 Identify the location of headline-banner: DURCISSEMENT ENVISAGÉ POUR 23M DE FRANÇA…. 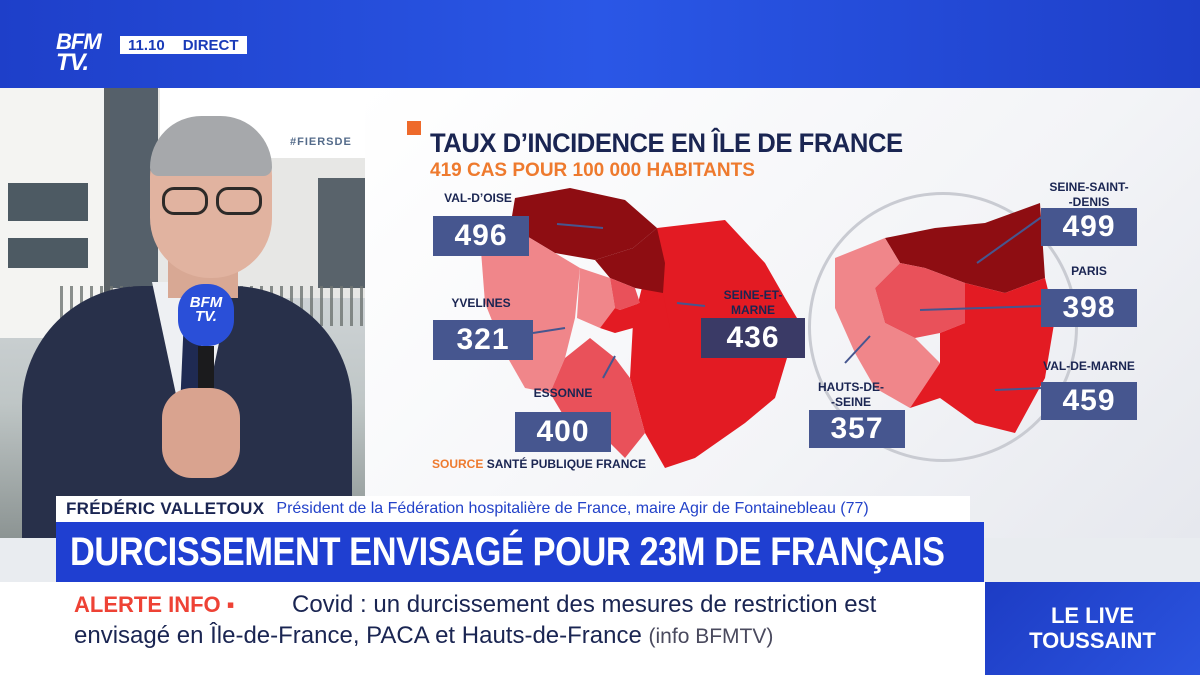
(520, 552).